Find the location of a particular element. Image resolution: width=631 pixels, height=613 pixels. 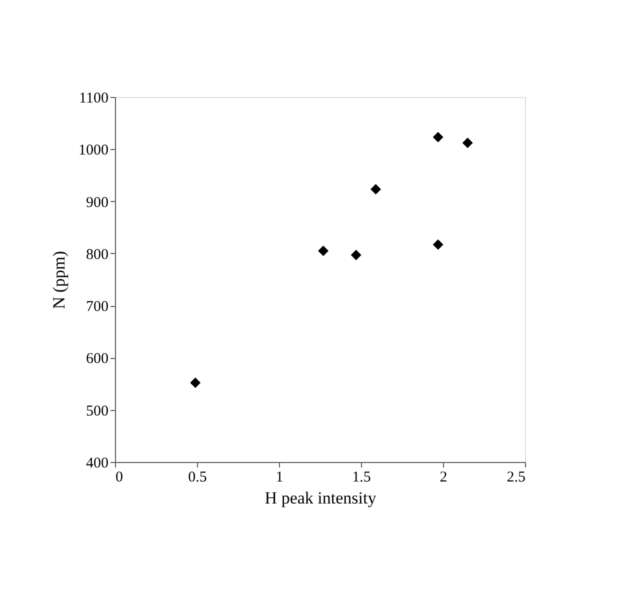

y-tick-label: 500 is located at coordinates (97, 411).